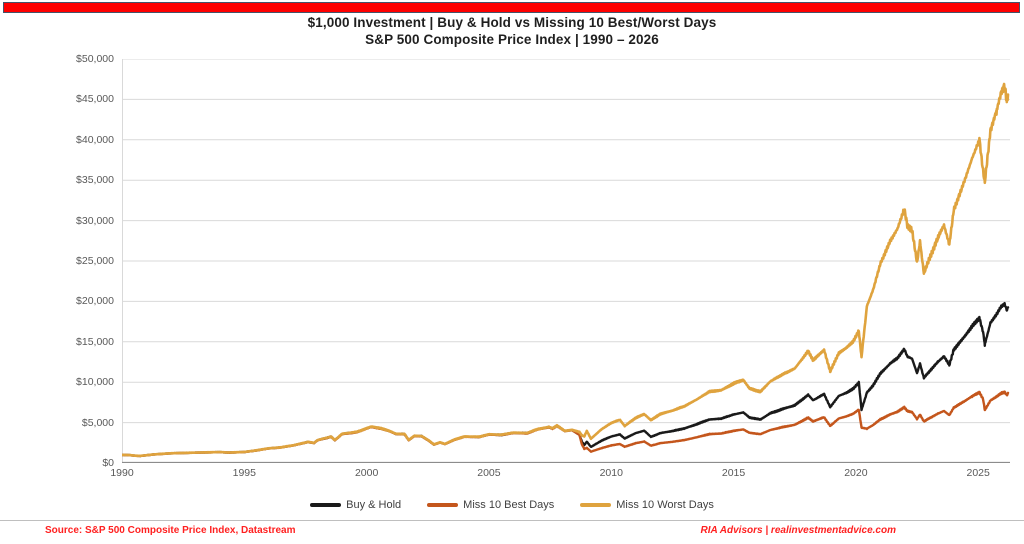 Image resolution: width=1024 pixels, height=544 pixels. I want to click on x-tick-label: 2015, so click(733, 473).